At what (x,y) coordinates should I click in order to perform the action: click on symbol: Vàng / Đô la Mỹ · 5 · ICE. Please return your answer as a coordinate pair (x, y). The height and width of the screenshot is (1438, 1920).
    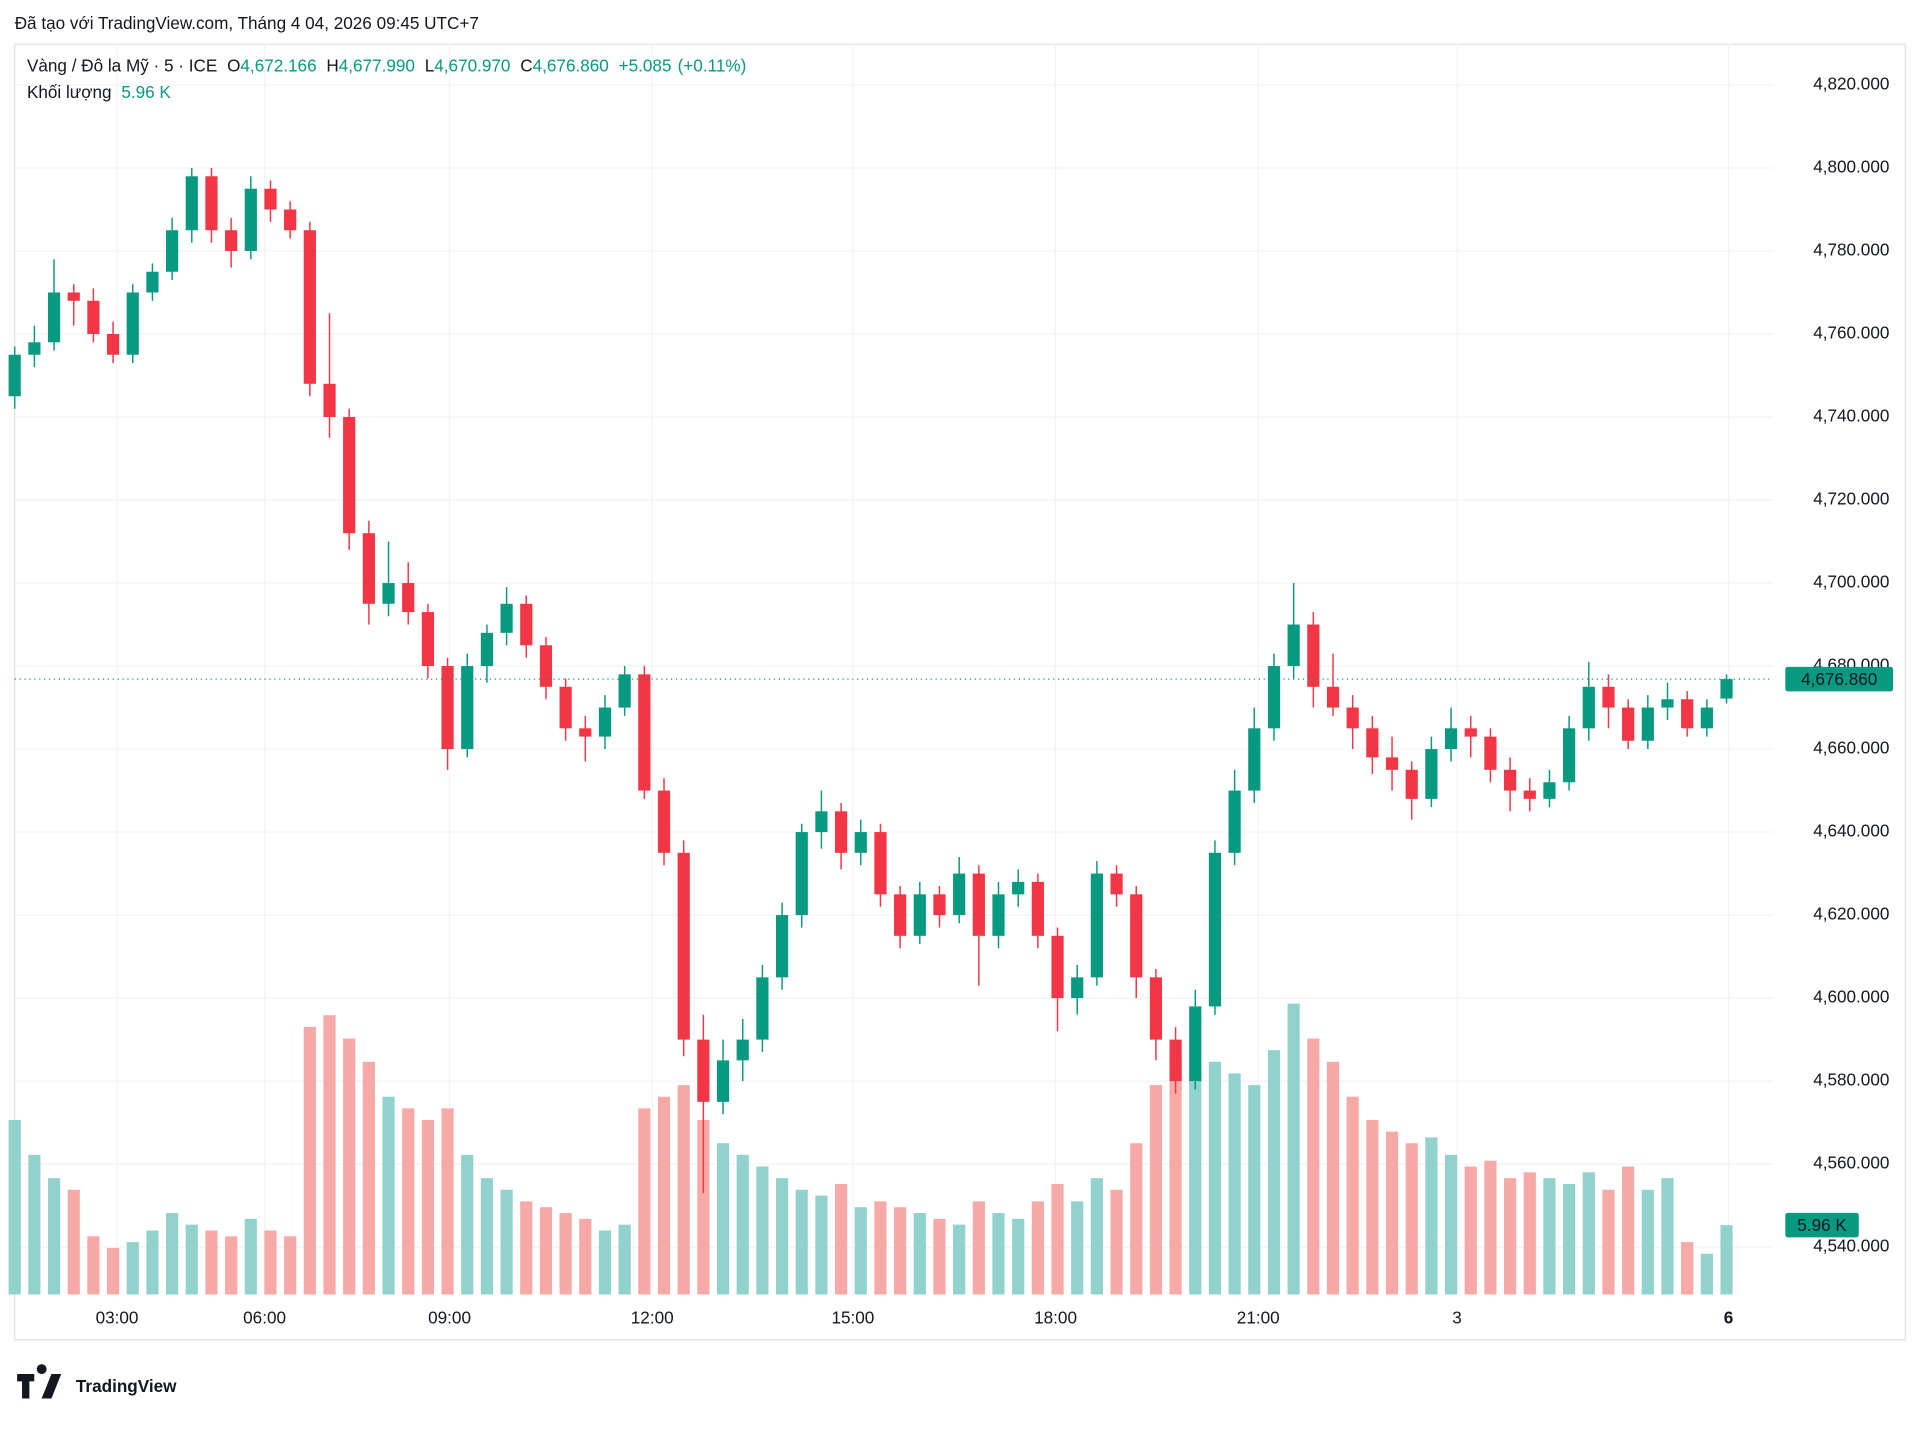
    Looking at the image, I should click on (122, 65).